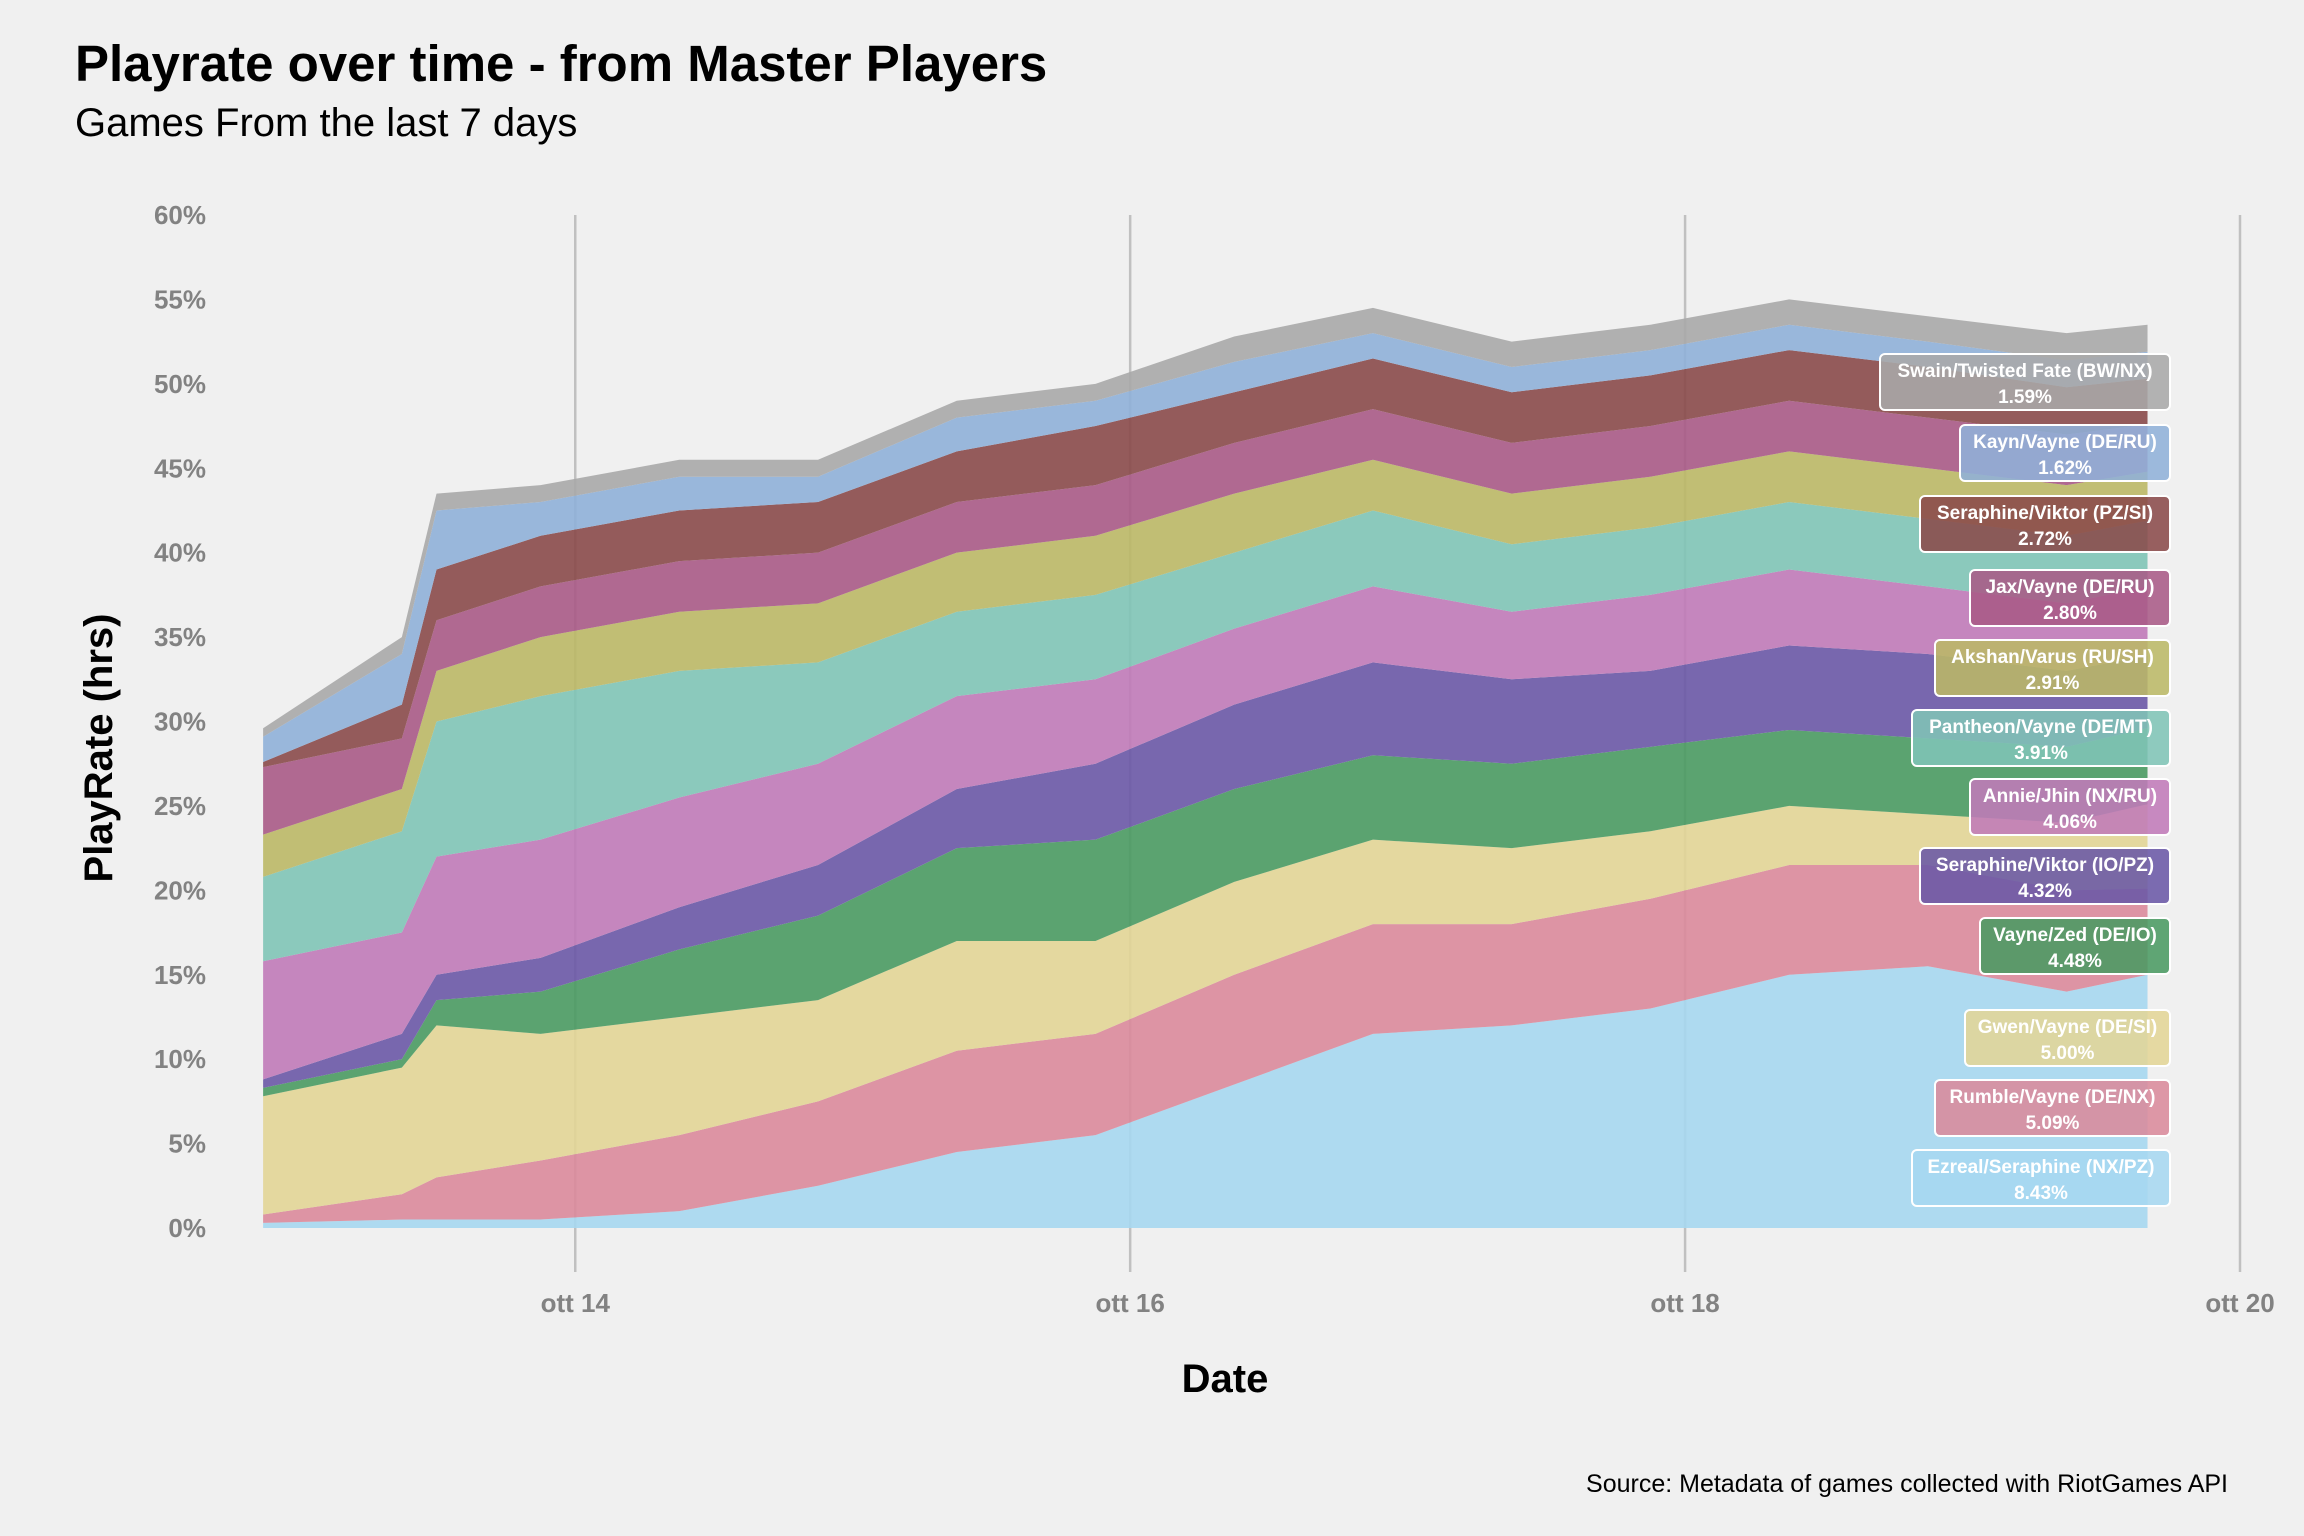  Describe the element at coordinates (2052, 657) in the screenshot. I see `series-label-name: Akshan/Varus (RU/SH)` at that location.